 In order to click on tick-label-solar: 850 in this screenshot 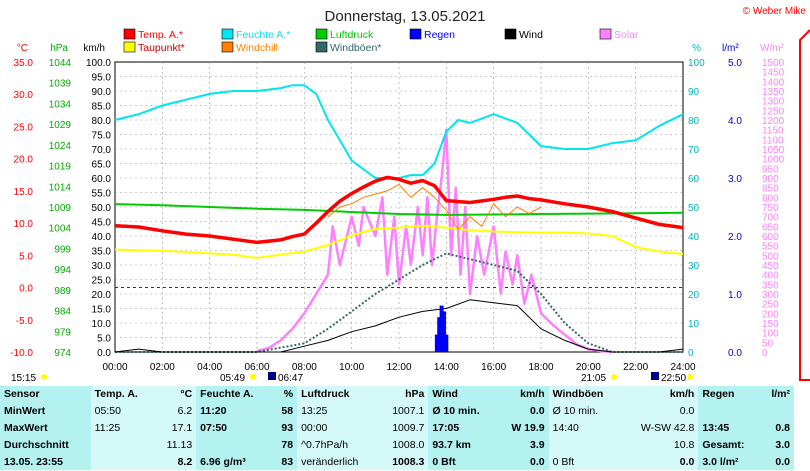, I will do `click(770, 189)`.